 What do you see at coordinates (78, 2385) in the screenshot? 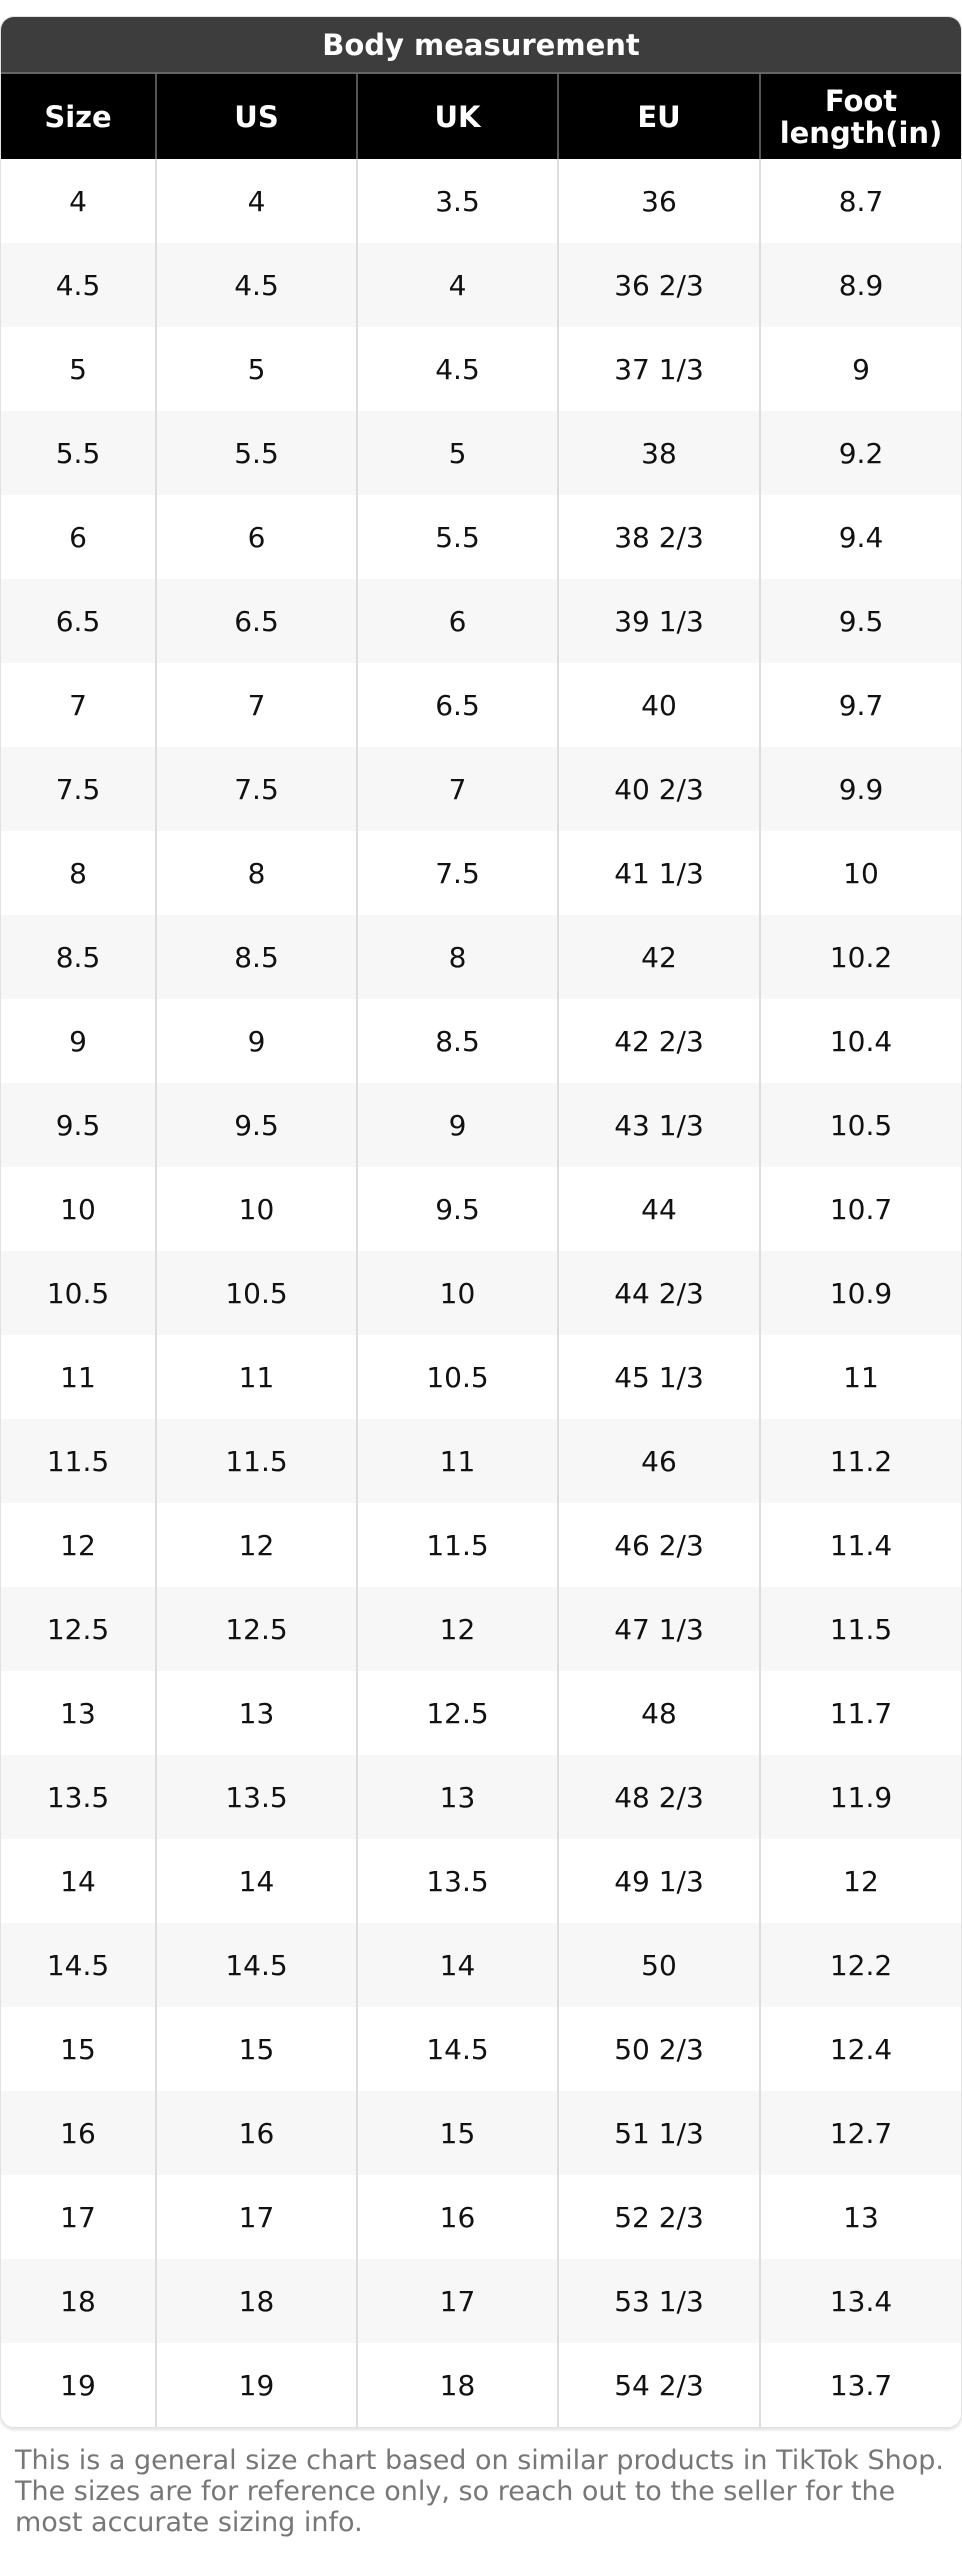
I see `table-cell: 19` at bounding box center [78, 2385].